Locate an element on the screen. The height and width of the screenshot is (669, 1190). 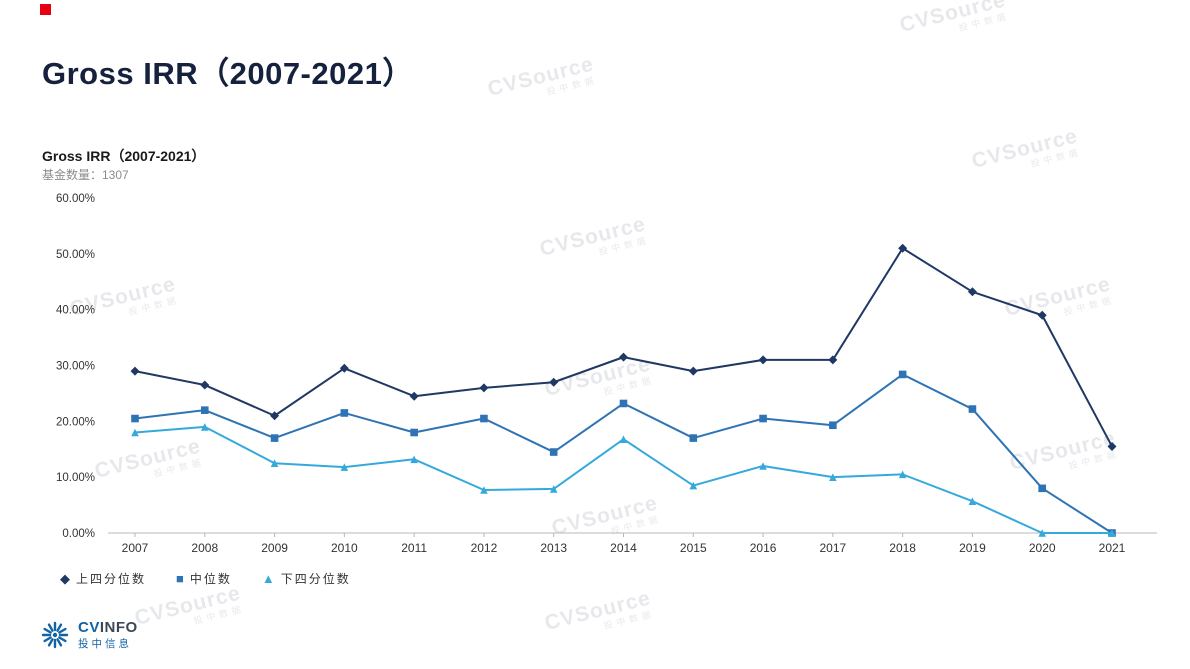
y-axis-tick-label: 0.00% is located at coordinates (78, 534).